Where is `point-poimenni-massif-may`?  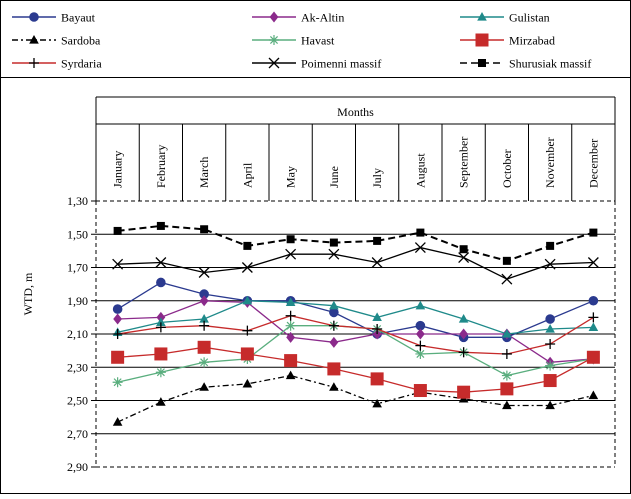
point-poimenni-massif-may is located at coordinates (291, 254).